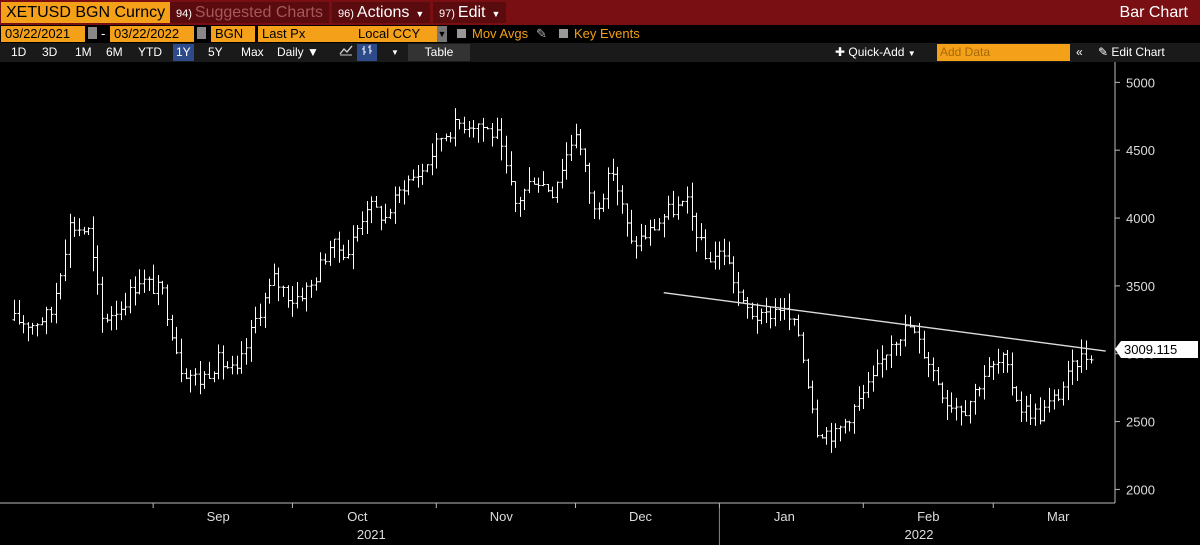 The height and width of the screenshot is (545, 1200). Describe the element at coordinates (298, 52) in the screenshot. I see `frequency-select: Daily ▼` at that location.